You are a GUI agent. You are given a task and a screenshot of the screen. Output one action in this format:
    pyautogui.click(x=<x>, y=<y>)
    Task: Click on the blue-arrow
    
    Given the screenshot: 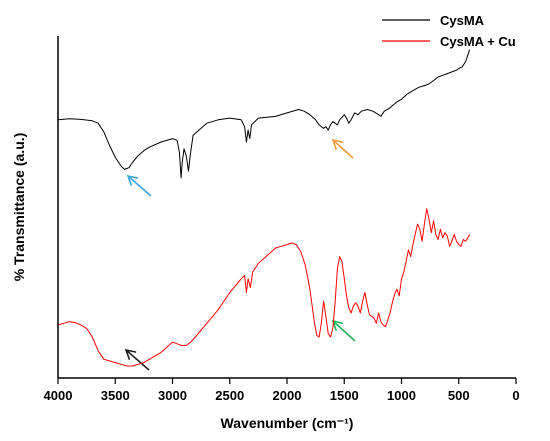 What is the action you would take?
    pyautogui.click(x=139, y=185)
    